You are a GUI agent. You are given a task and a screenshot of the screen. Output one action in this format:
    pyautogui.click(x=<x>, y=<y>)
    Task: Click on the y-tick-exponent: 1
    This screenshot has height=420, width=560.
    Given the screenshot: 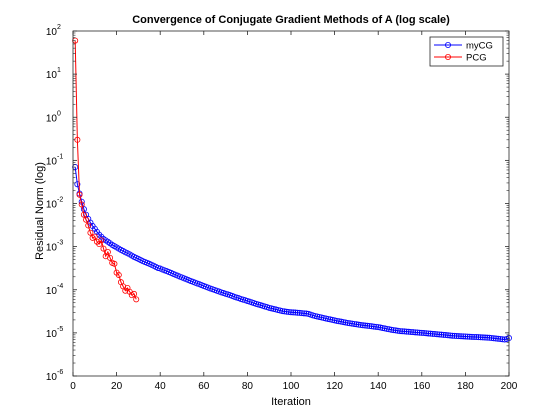 What is the action you would take?
    pyautogui.click(x=59, y=70)
    